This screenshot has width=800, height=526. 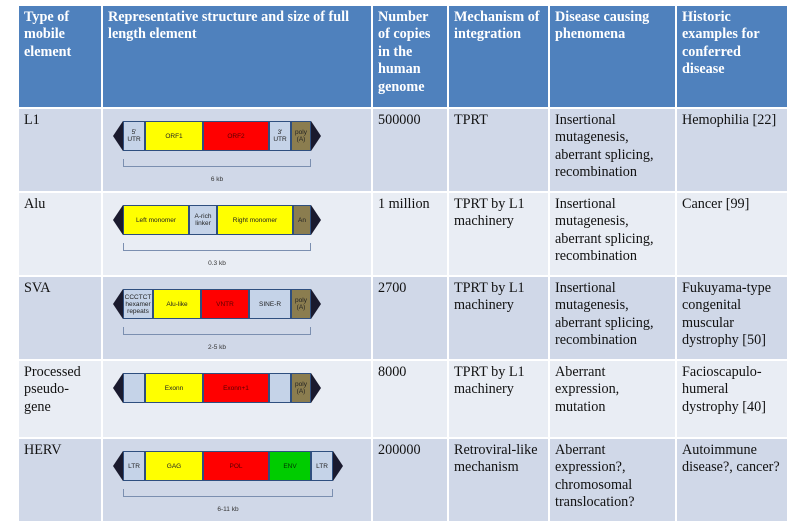 I want to click on segment-sine-r: SINE-R, so click(x=270, y=304).